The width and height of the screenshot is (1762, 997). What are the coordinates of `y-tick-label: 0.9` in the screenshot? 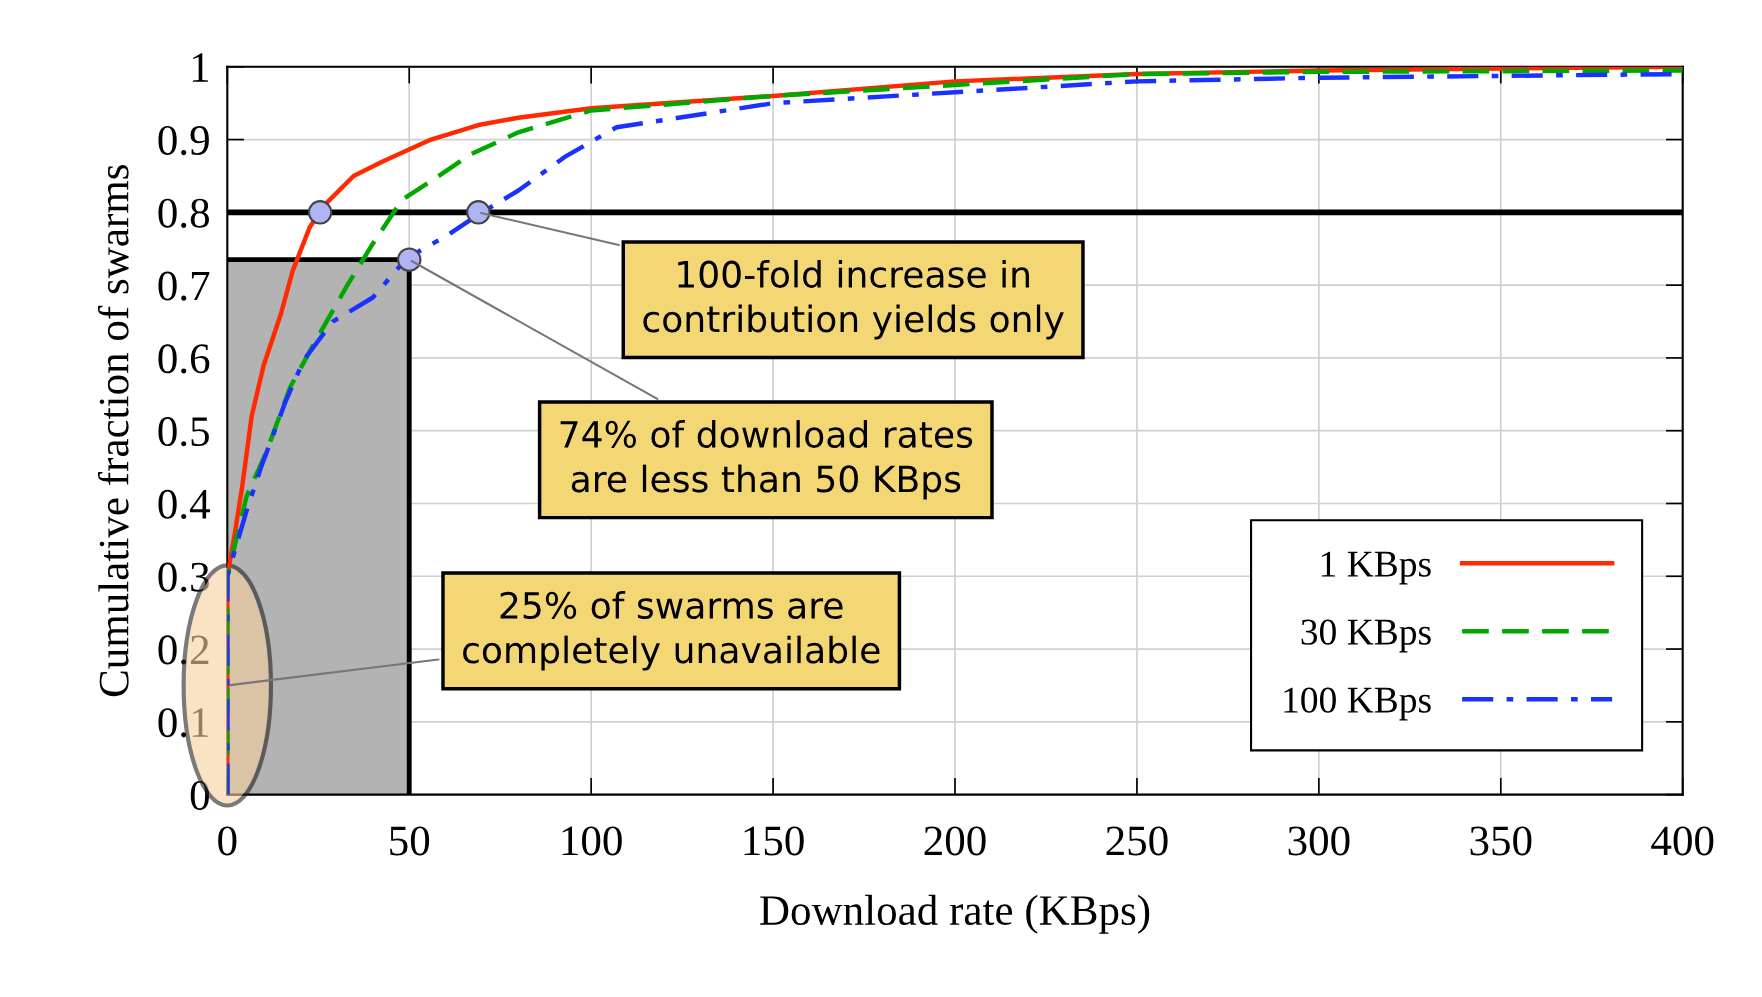 It's located at (183, 140).